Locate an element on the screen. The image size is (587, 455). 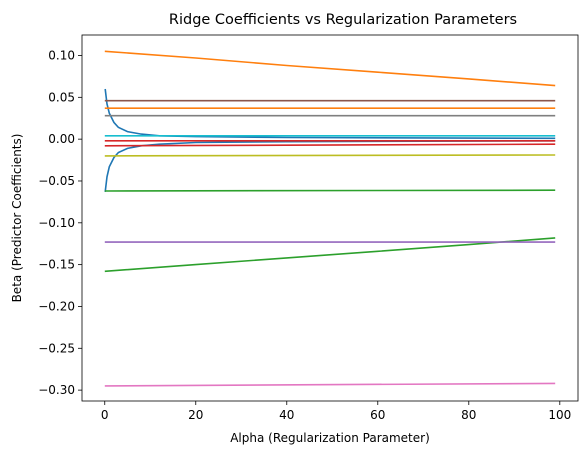
y-axis-label: Beta (Predictor Coefficients) is located at coordinates (17, 218).